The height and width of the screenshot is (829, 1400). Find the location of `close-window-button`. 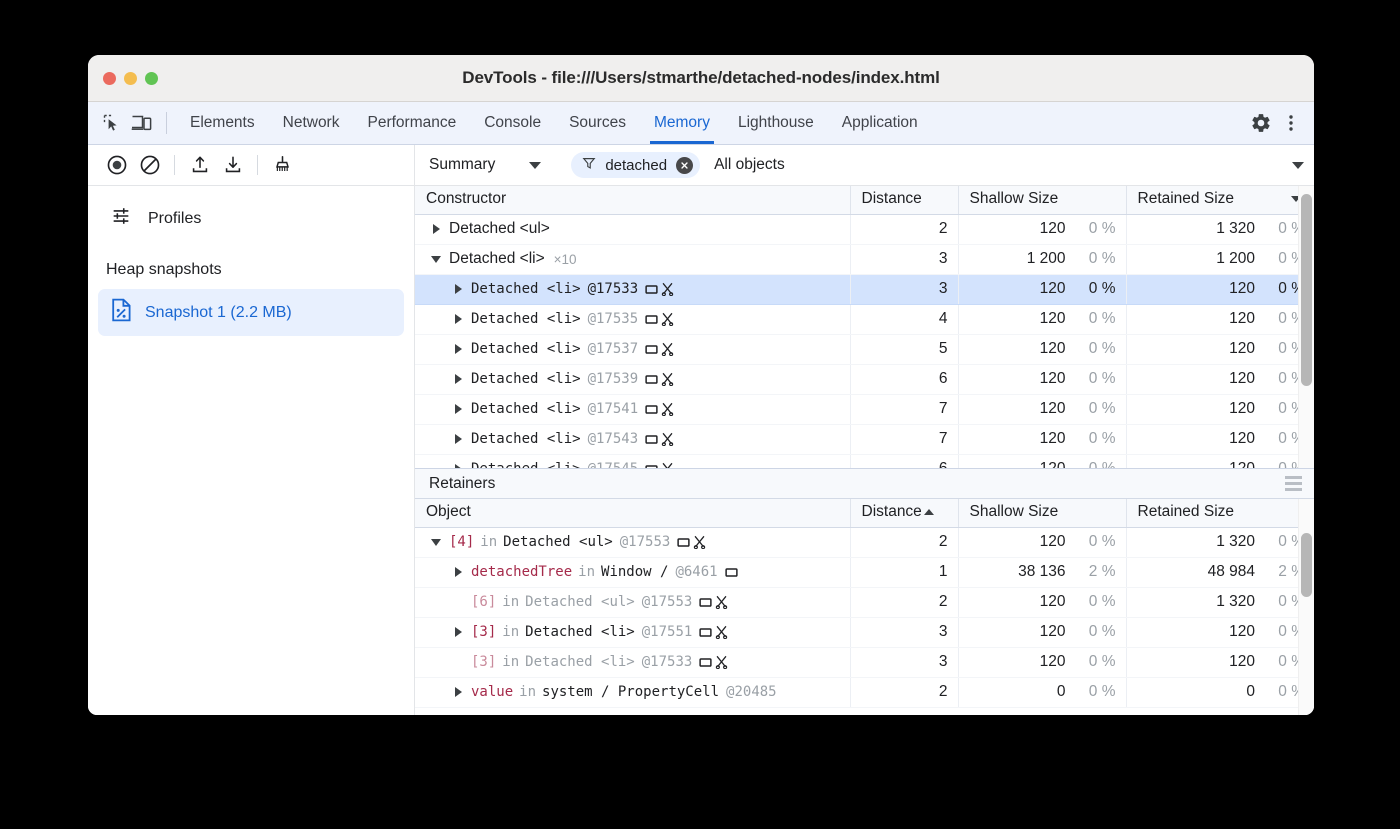

close-window-button is located at coordinates (109, 78).